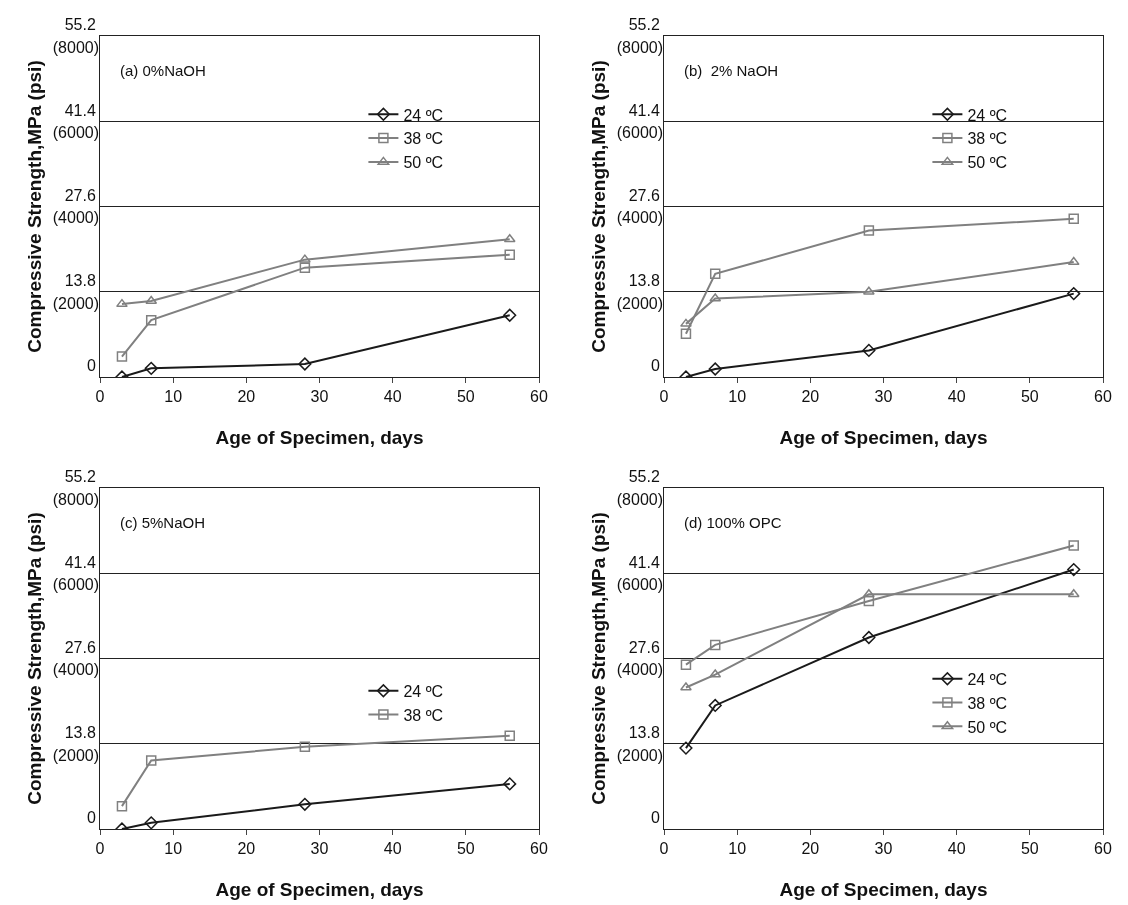  What do you see at coordinates (163, 522) in the screenshot?
I see `annotation: (c) 5%NaOH` at bounding box center [163, 522].